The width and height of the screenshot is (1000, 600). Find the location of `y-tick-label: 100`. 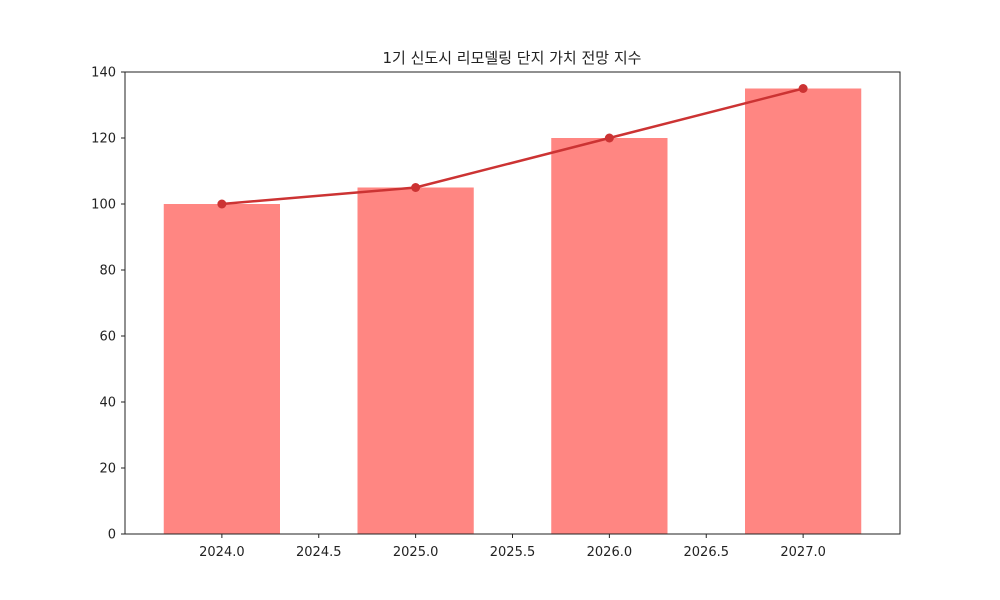

y-tick-label: 100 is located at coordinates (103, 205).